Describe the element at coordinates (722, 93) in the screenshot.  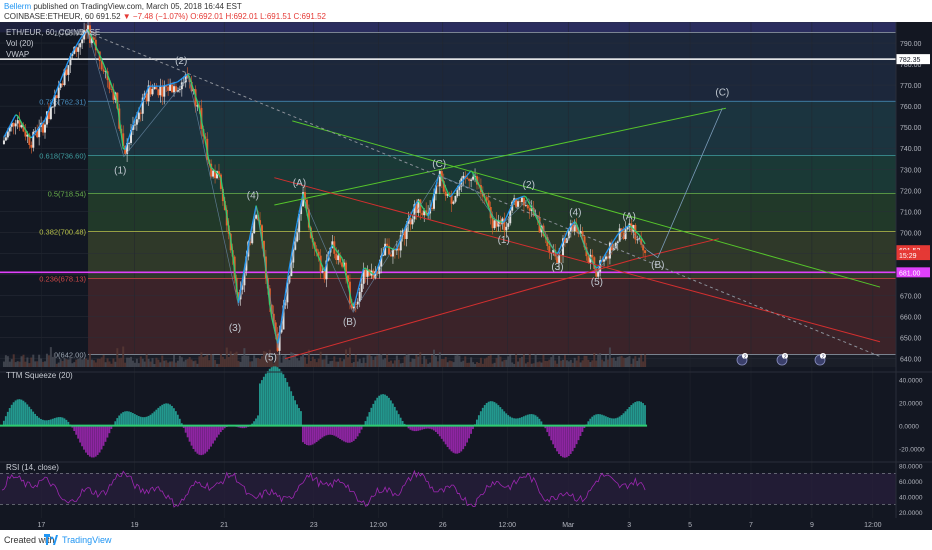
I see `wave-label: (C)` at that location.